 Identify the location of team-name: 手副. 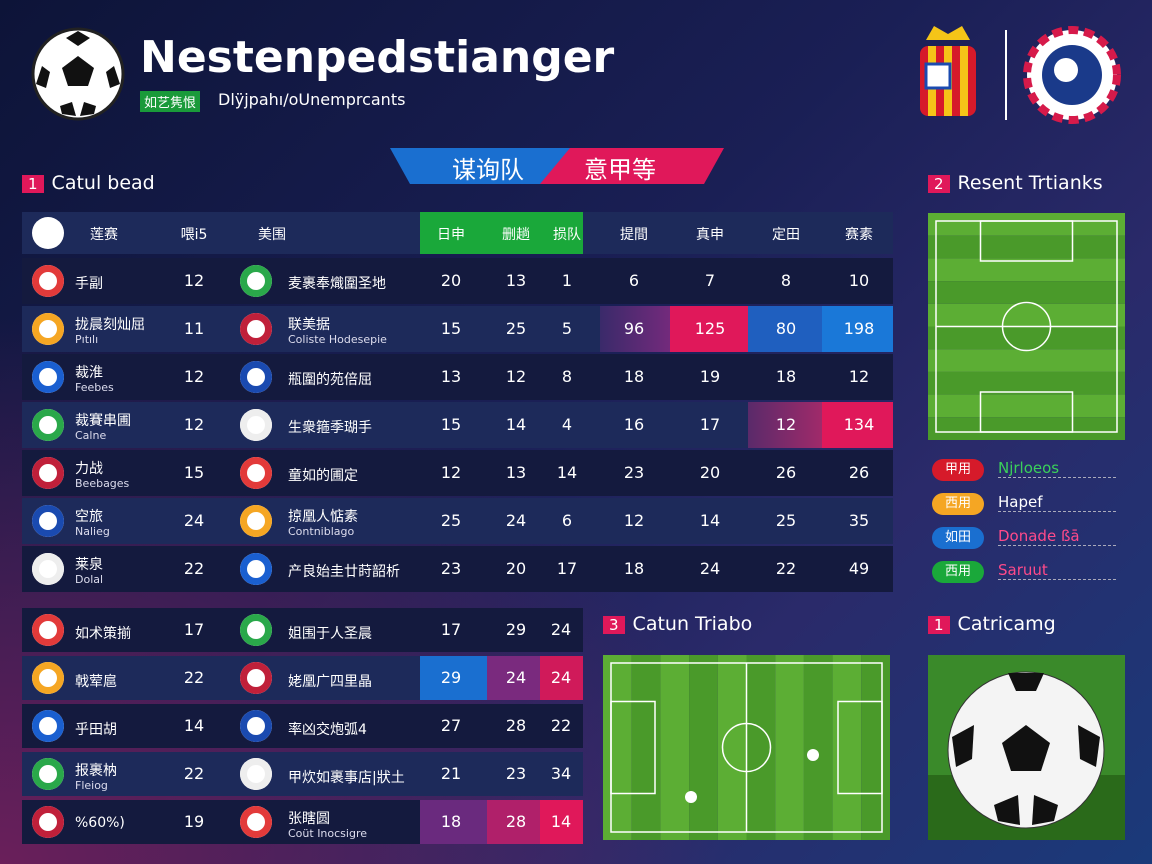
(89, 284).